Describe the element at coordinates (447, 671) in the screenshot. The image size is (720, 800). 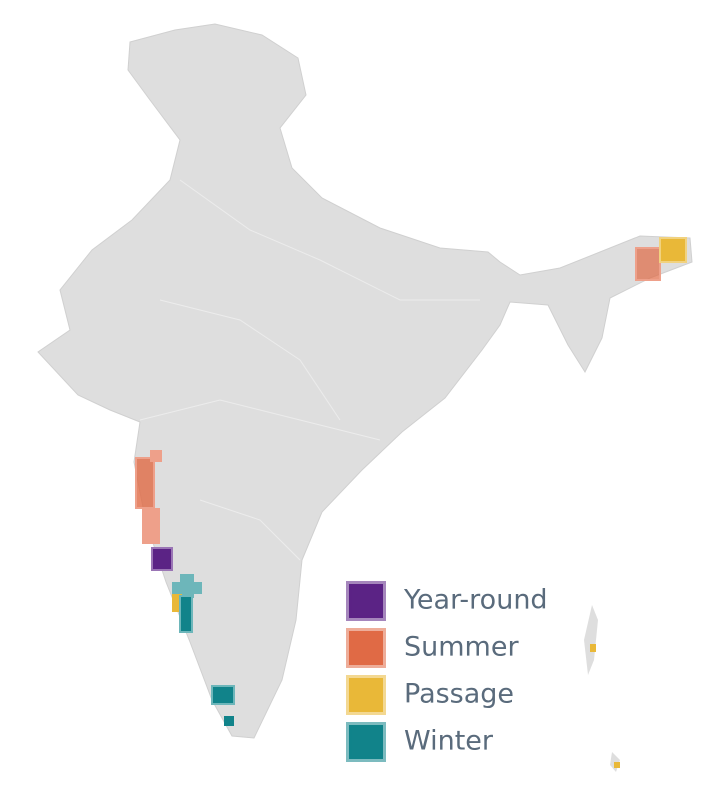
I see `legend: Year-round Summer Passage Winter` at that location.